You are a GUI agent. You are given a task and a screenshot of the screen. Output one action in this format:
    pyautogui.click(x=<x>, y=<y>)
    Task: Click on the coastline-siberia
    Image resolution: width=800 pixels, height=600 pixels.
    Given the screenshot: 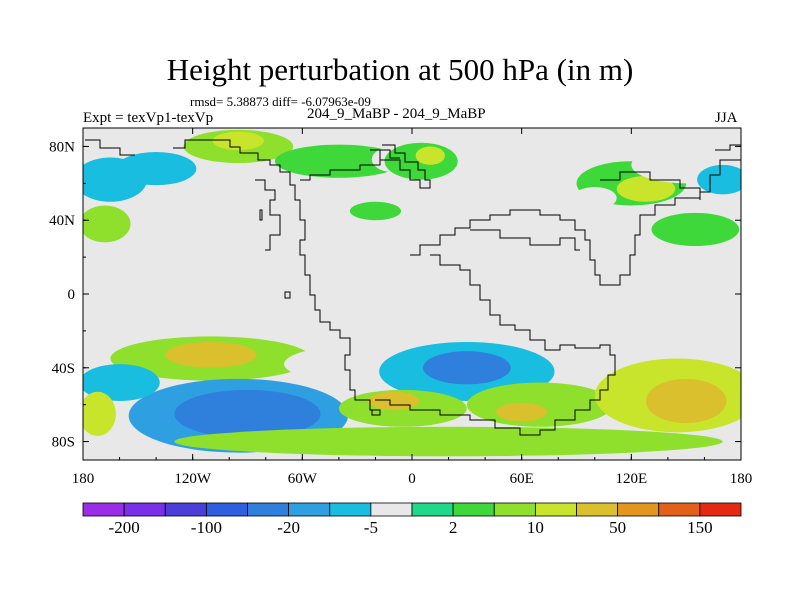 What is the action you would take?
    pyautogui.click(x=650, y=185)
    